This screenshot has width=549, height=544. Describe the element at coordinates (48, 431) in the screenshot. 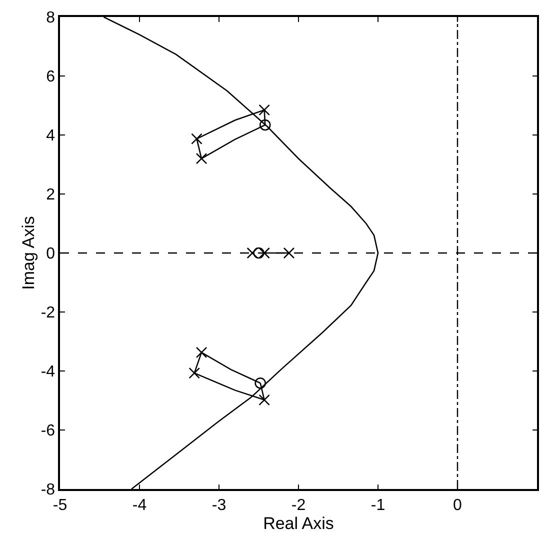

I see `y-tick-label: -6` at that location.